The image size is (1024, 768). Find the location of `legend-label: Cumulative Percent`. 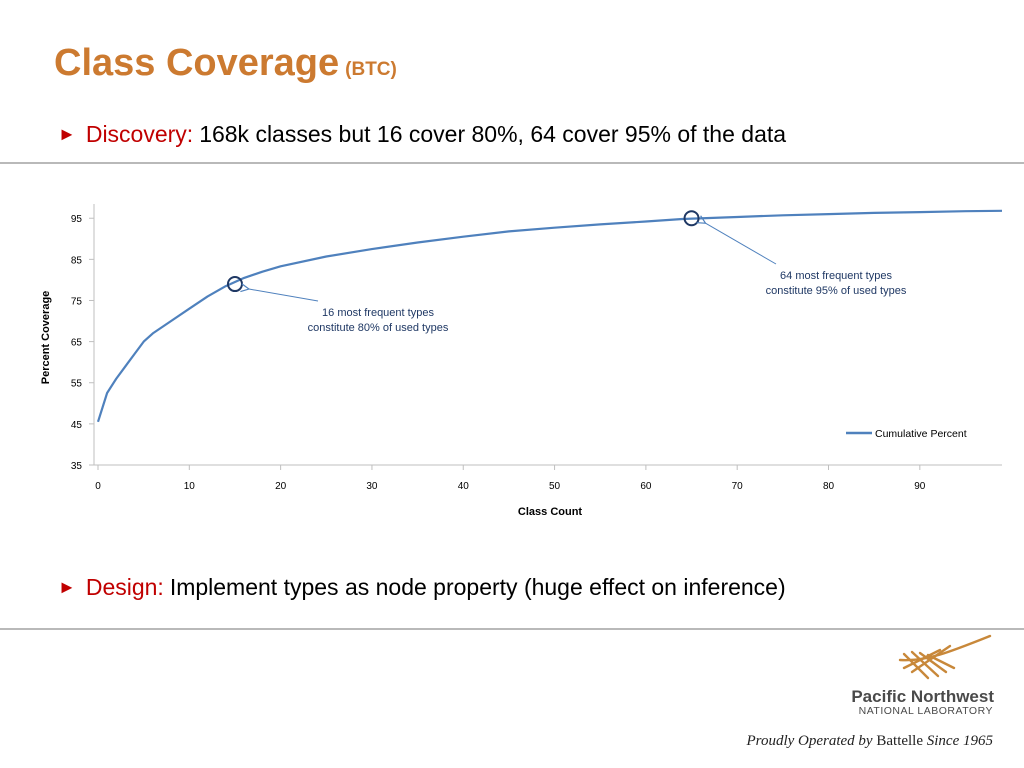

legend-label: Cumulative Percent is located at coordinates (921, 434).